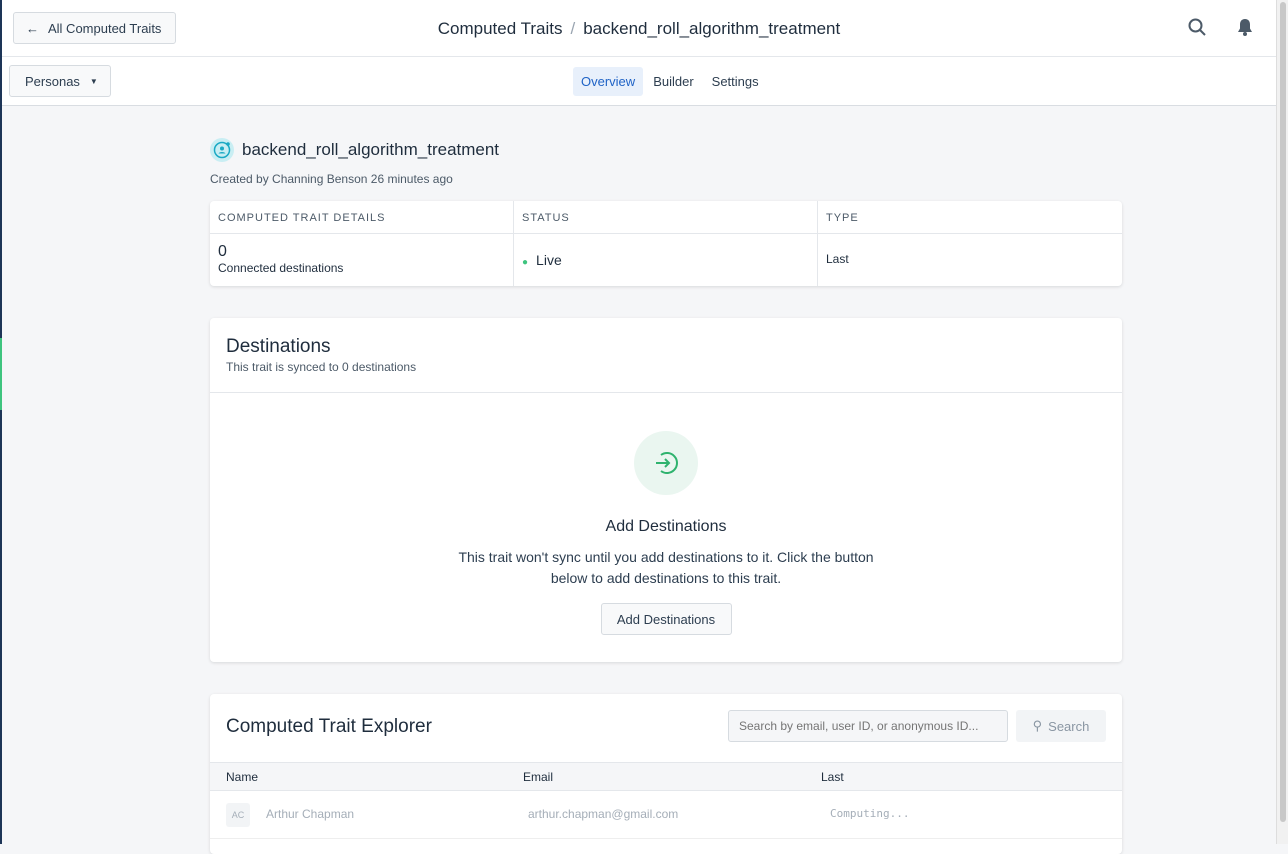 Image resolution: width=1288 pixels, height=854 pixels. What do you see at coordinates (666, 619) in the screenshot?
I see `add-destinations-button: Add Destinations` at bounding box center [666, 619].